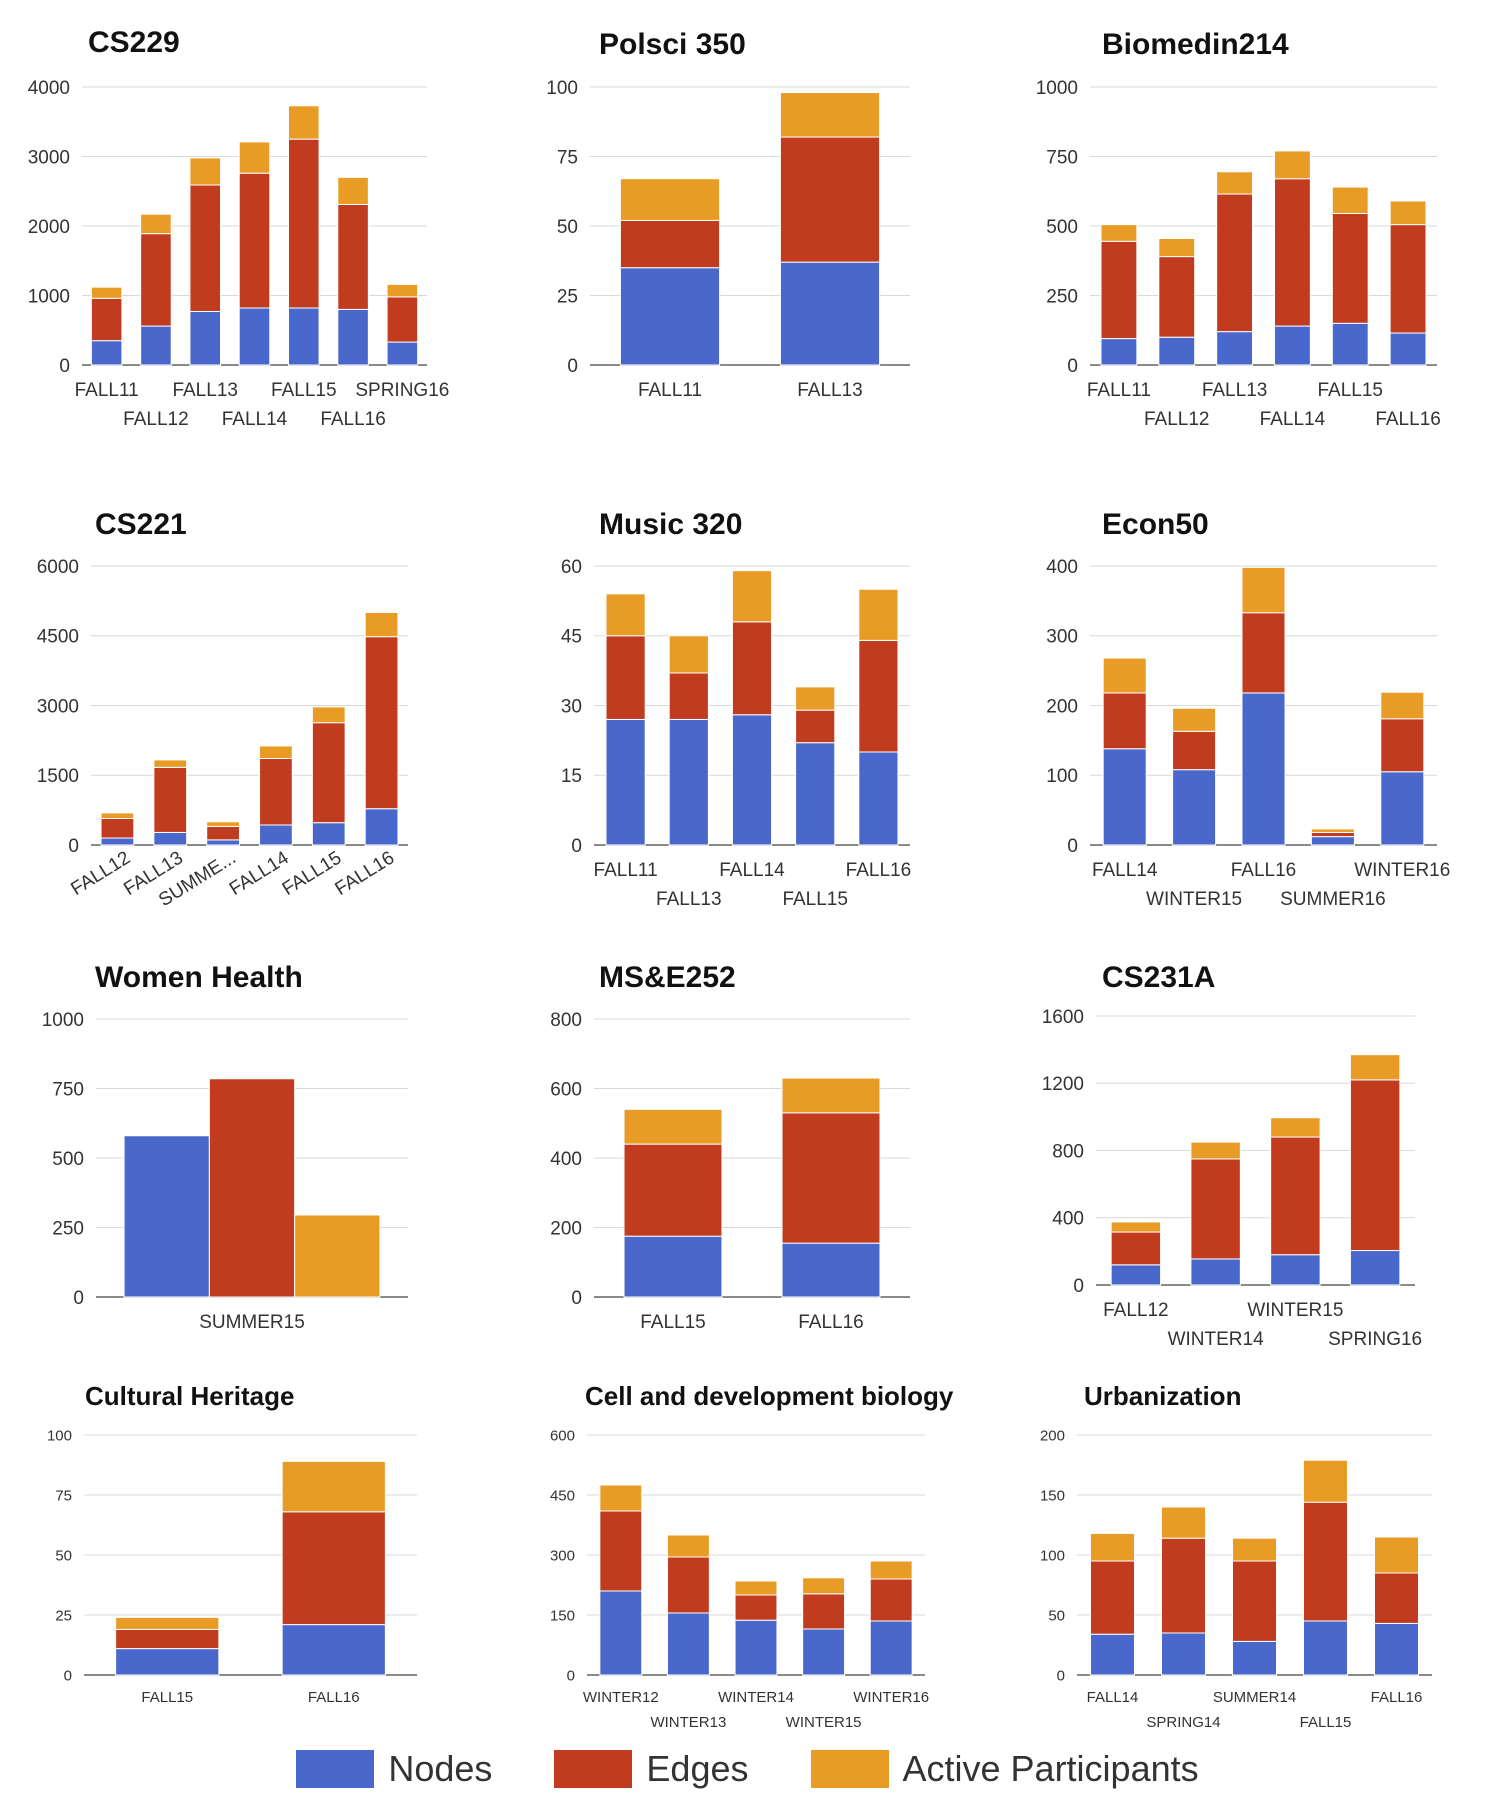  What do you see at coordinates (49, 296) in the screenshot?
I see `y-tick-label: 1000` at bounding box center [49, 296].